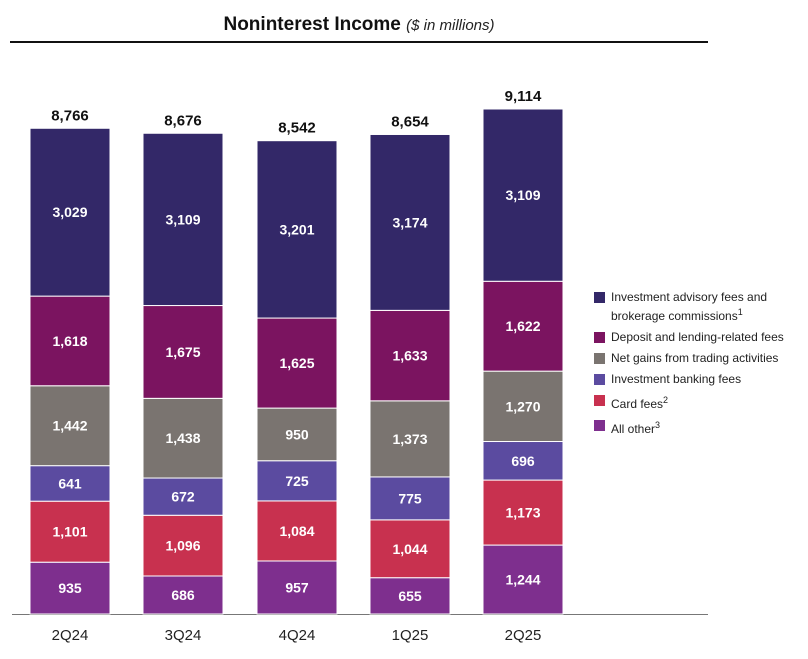 The image size is (808, 659). I want to click on segment-value-label: 1,633, so click(409, 356).